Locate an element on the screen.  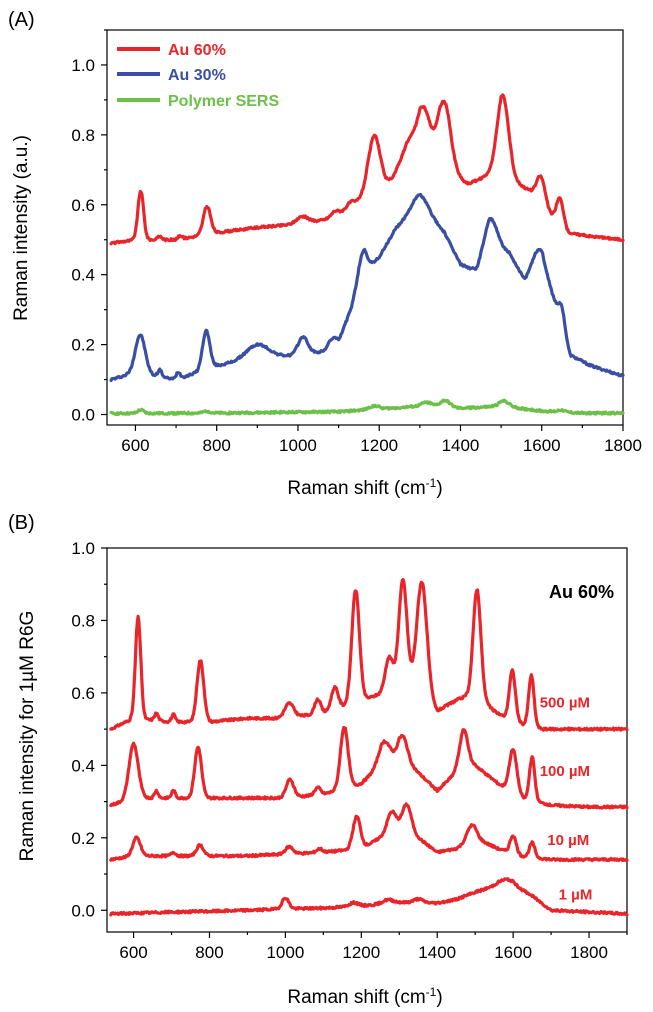
panel-a-y-tick-label: 0.4 is located at coordinates (83, 275).